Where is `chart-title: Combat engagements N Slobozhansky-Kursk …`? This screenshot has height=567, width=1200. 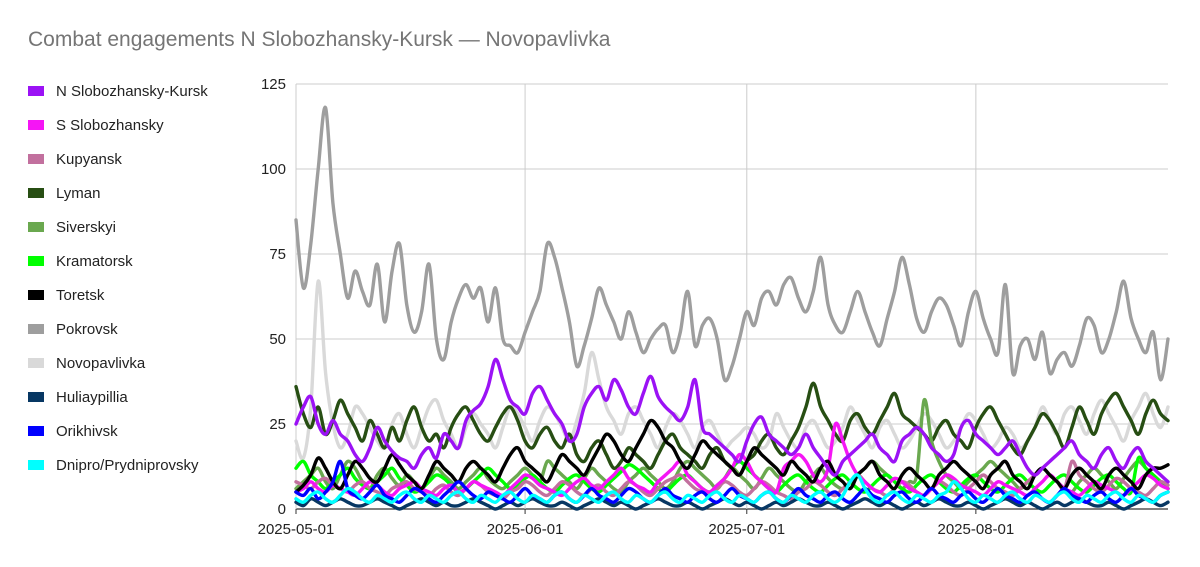
chart-title: Combat engagements N Slobozhansky-Kursk … is located at coordinates (319, 39).